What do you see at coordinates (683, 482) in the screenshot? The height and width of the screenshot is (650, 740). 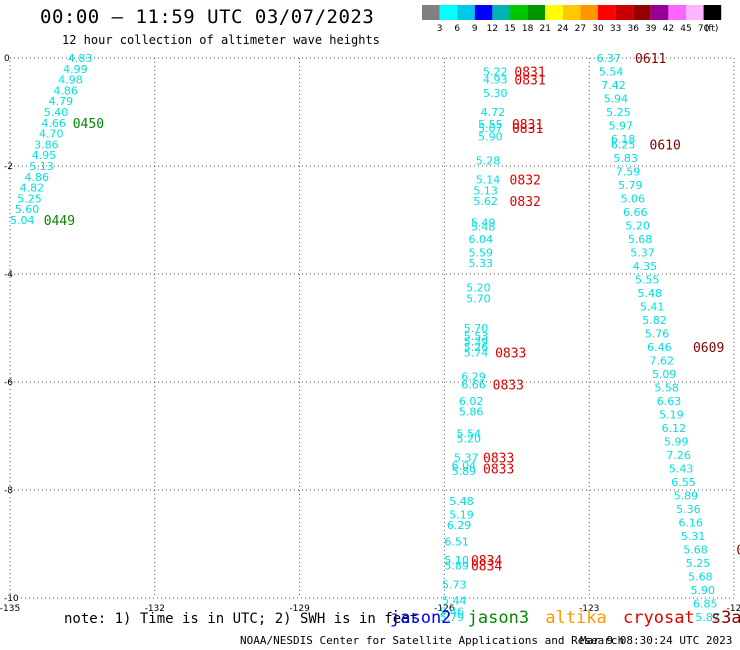 I see `wave-height-label: 6.55` at bounding box center [683, 482].